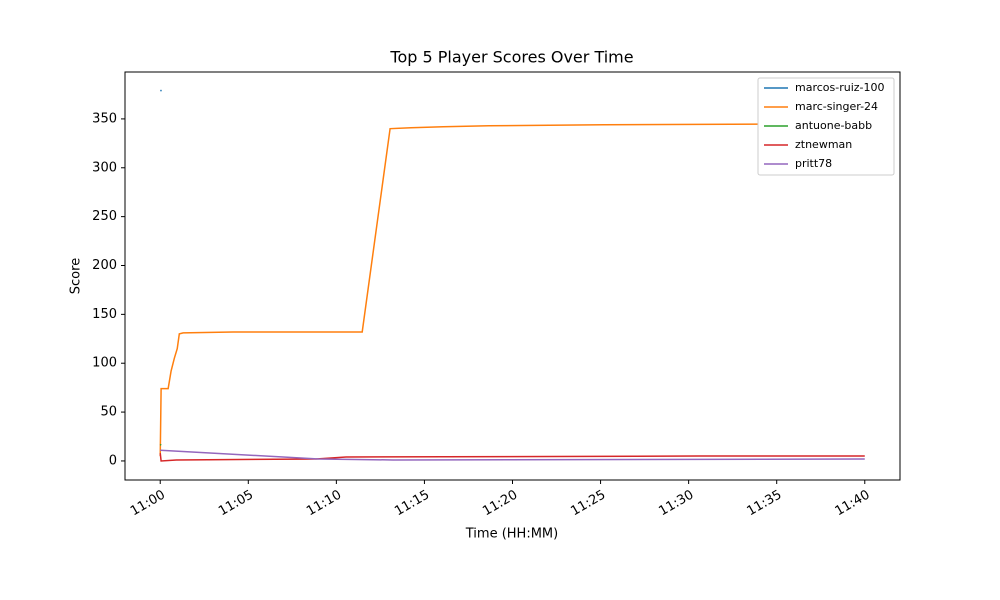 The width and height of the screenshot is (1000, 600). I want to click on y-tick-label: 100, so click(104, 363).